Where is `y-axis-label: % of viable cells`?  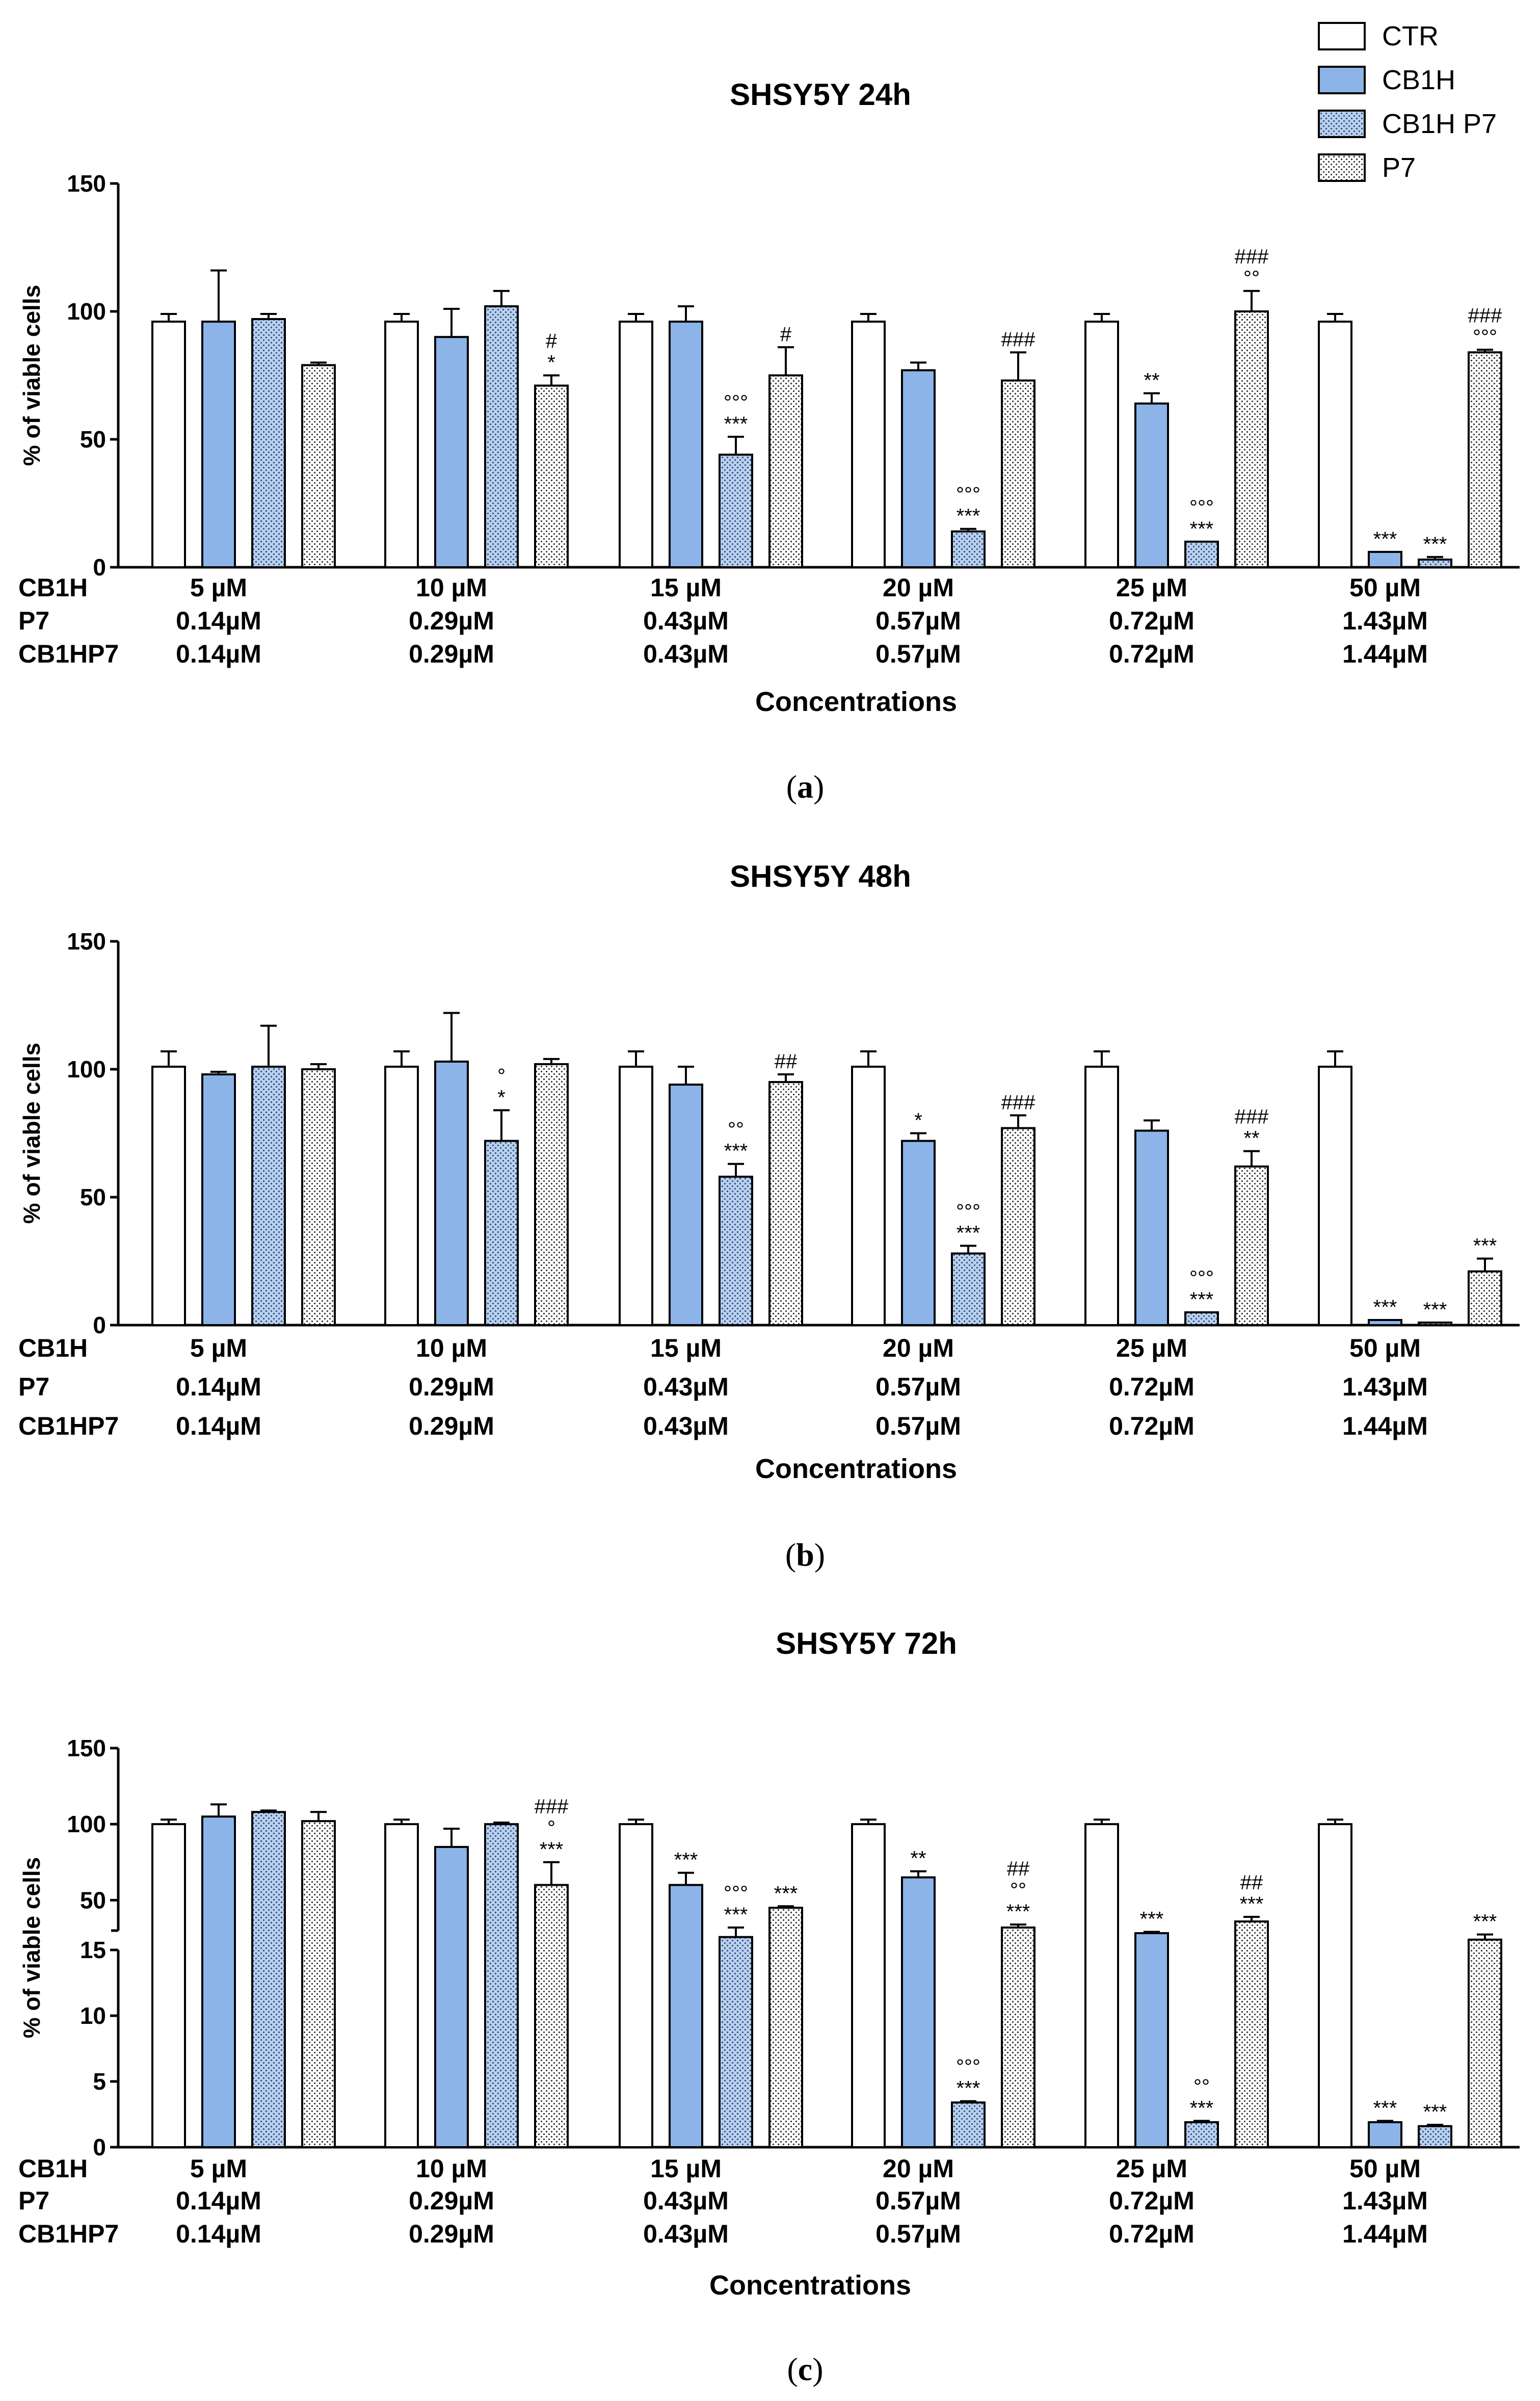 y-axis-label: % of viable cells is located at coordinates (32, 1133).